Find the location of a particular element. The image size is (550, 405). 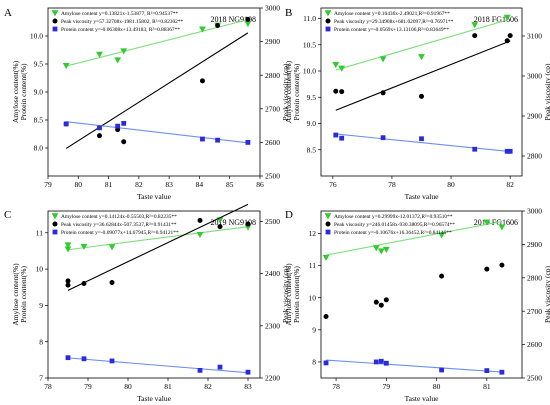

y-right-tick-label: 2600 is located at coordinates (272, 142).